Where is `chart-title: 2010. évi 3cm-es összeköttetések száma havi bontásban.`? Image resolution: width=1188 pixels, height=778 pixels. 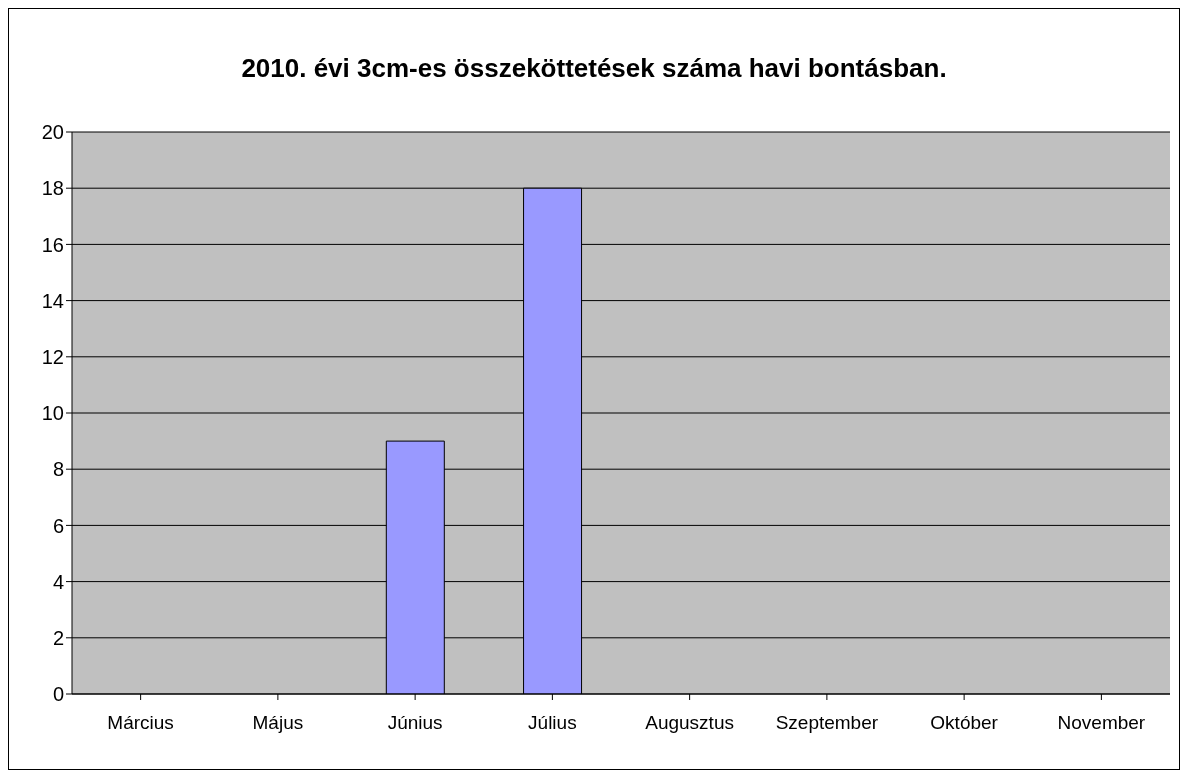
chart-title: 2010. évi 3cm-es összeköttetések száma havi bontásban. is located at coordinates (594, 68).